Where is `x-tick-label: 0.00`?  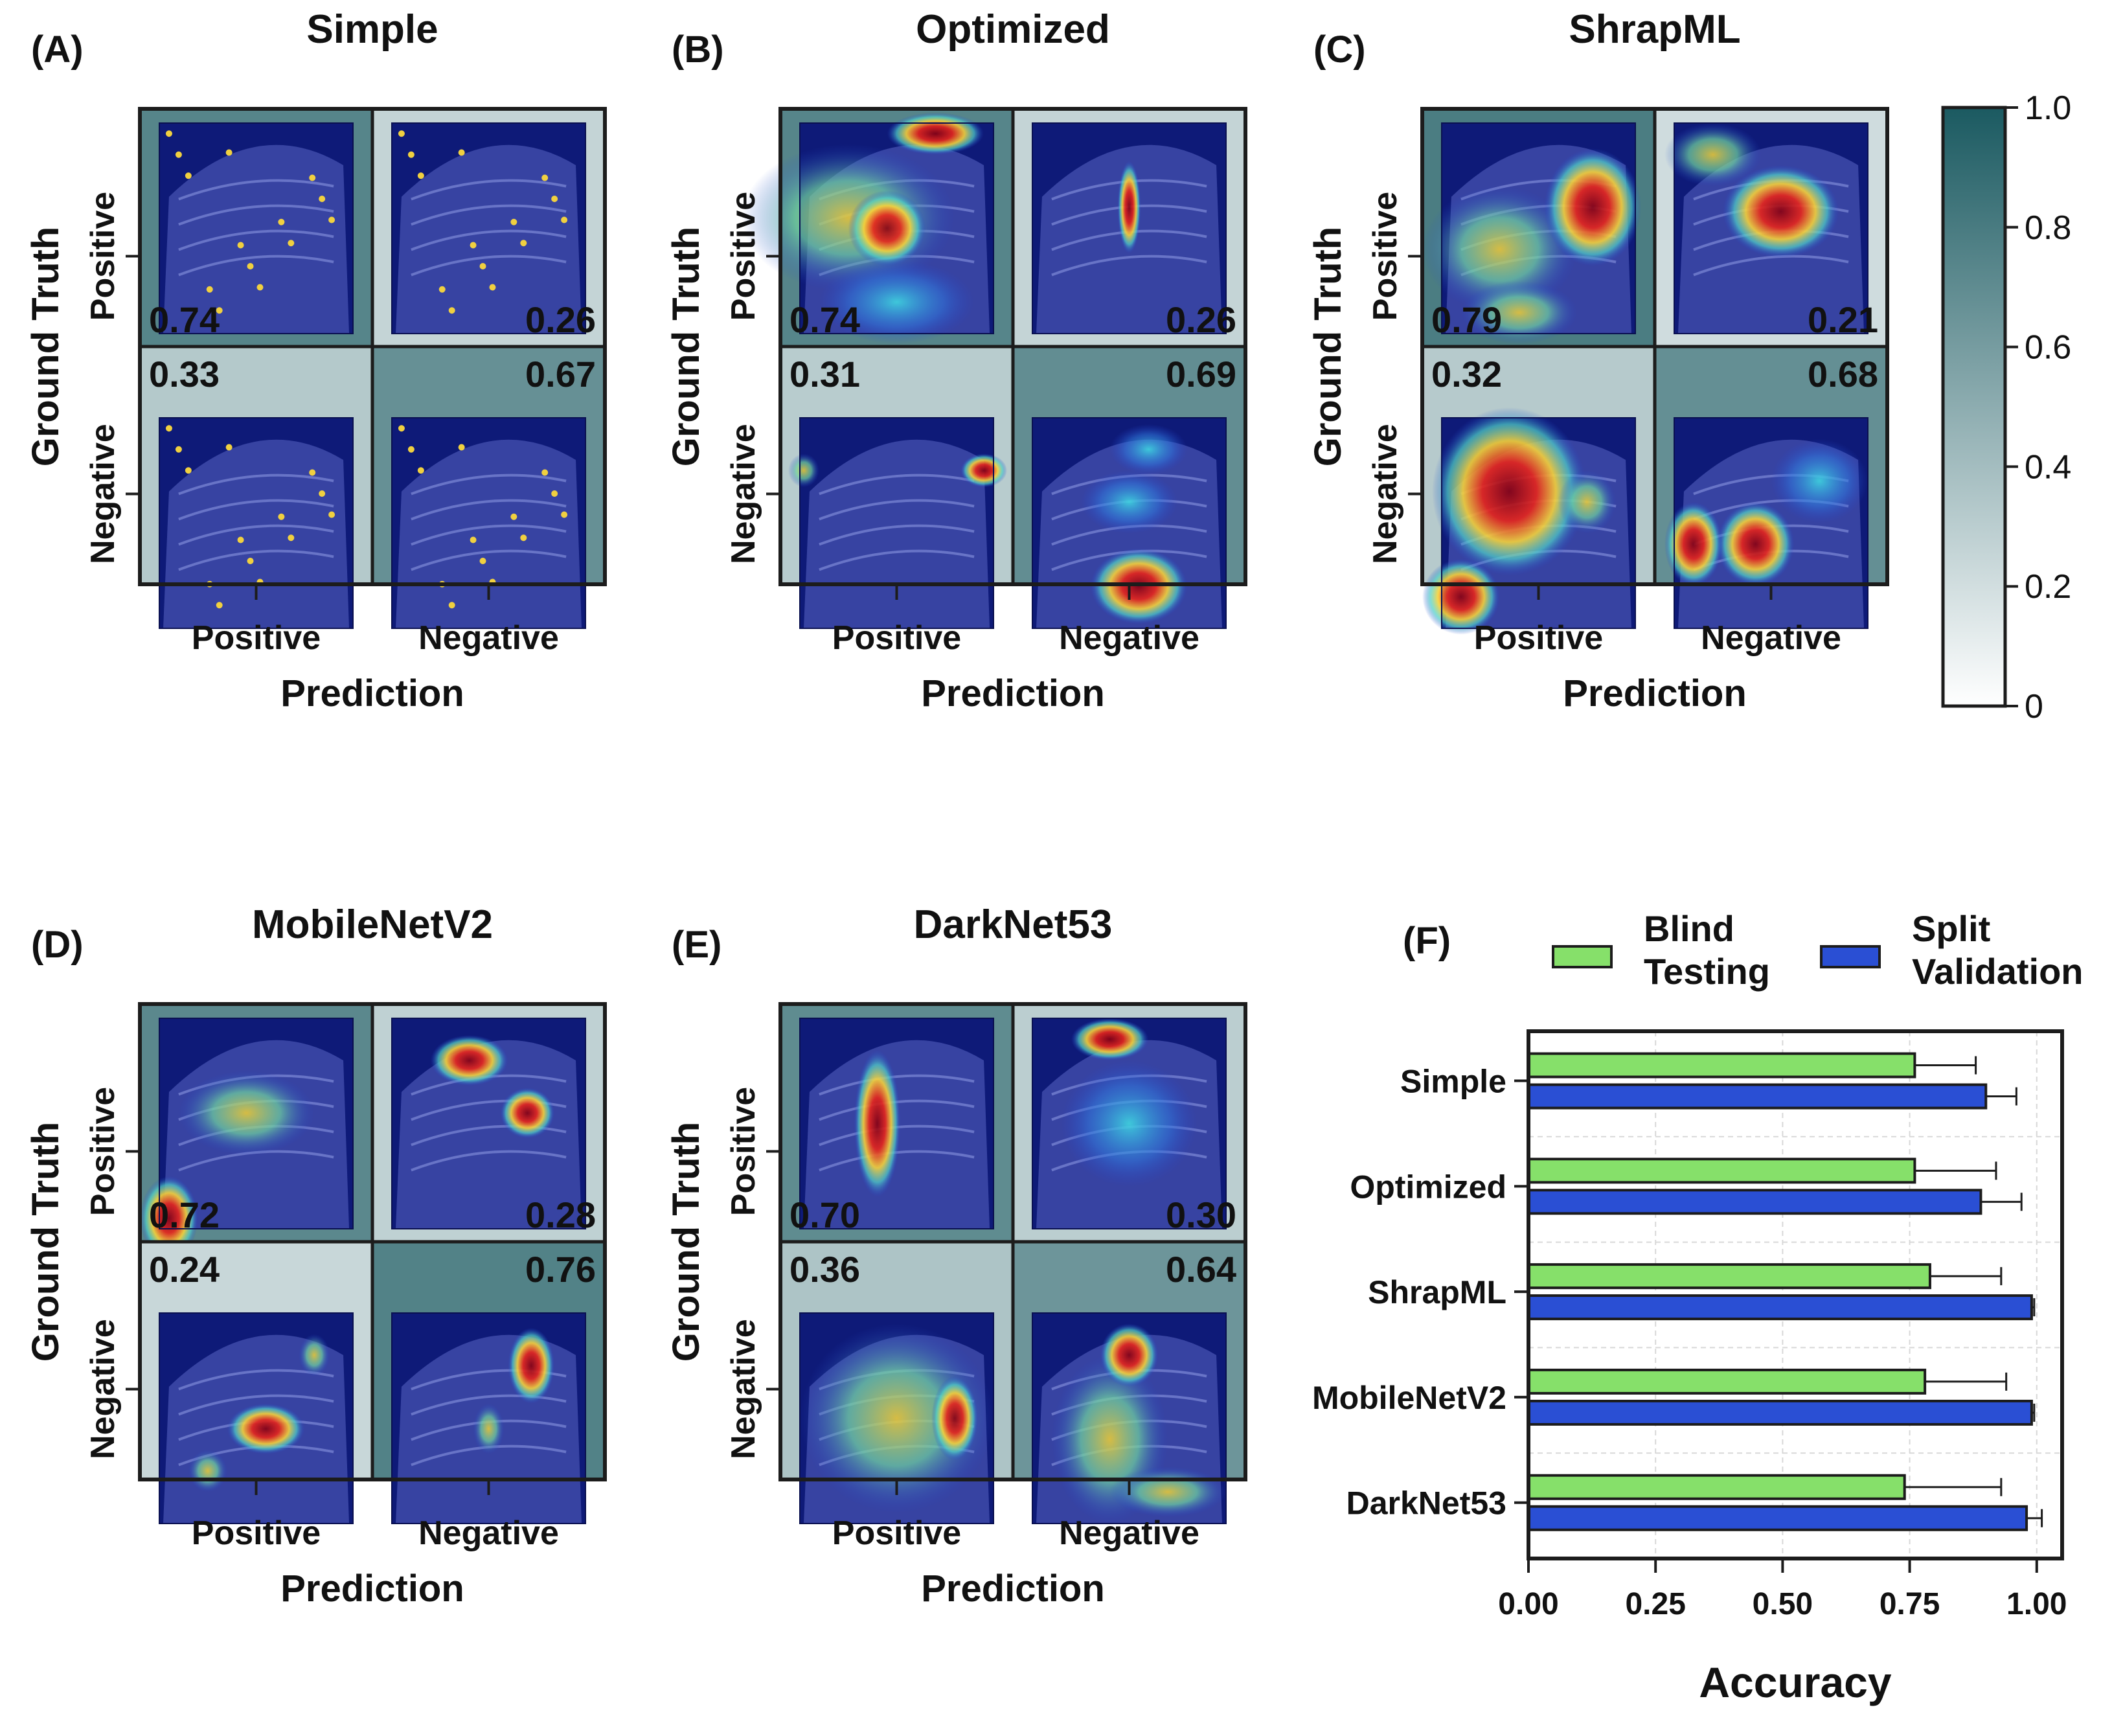 x-tick-label: 0.00 is located at coordinates (1528, 1604).